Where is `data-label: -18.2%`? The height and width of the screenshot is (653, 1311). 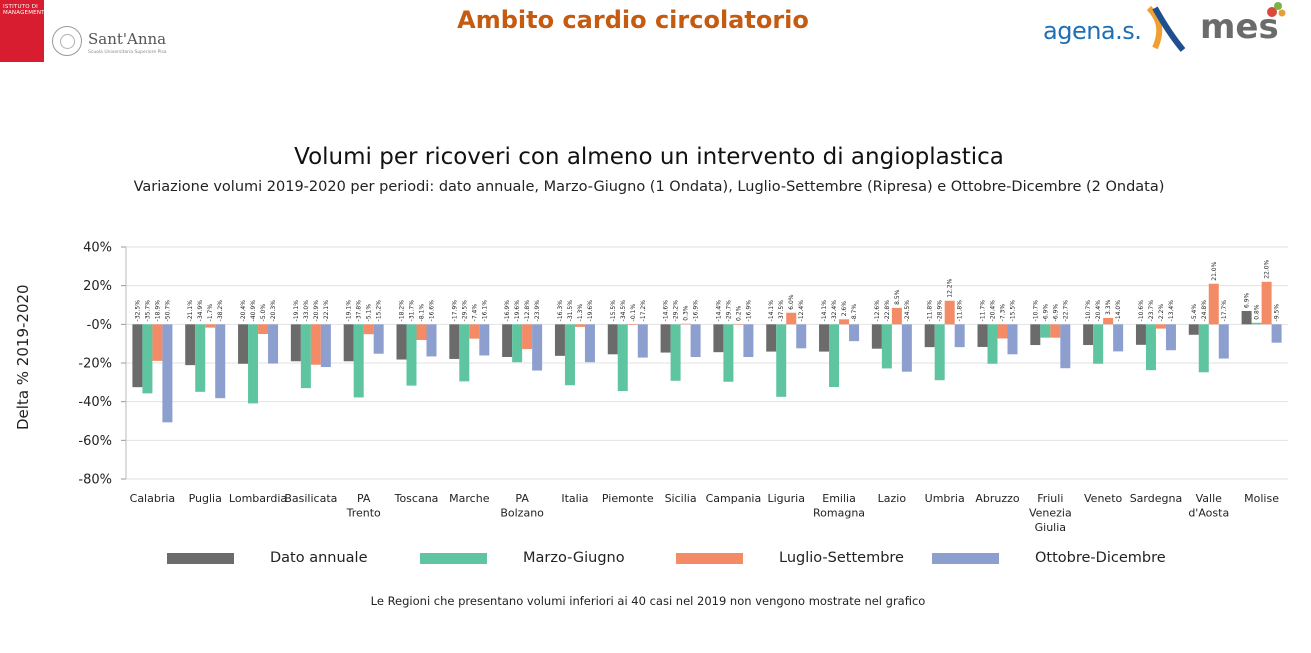 data-label: -18.2% is located at coordinates (402, 311).